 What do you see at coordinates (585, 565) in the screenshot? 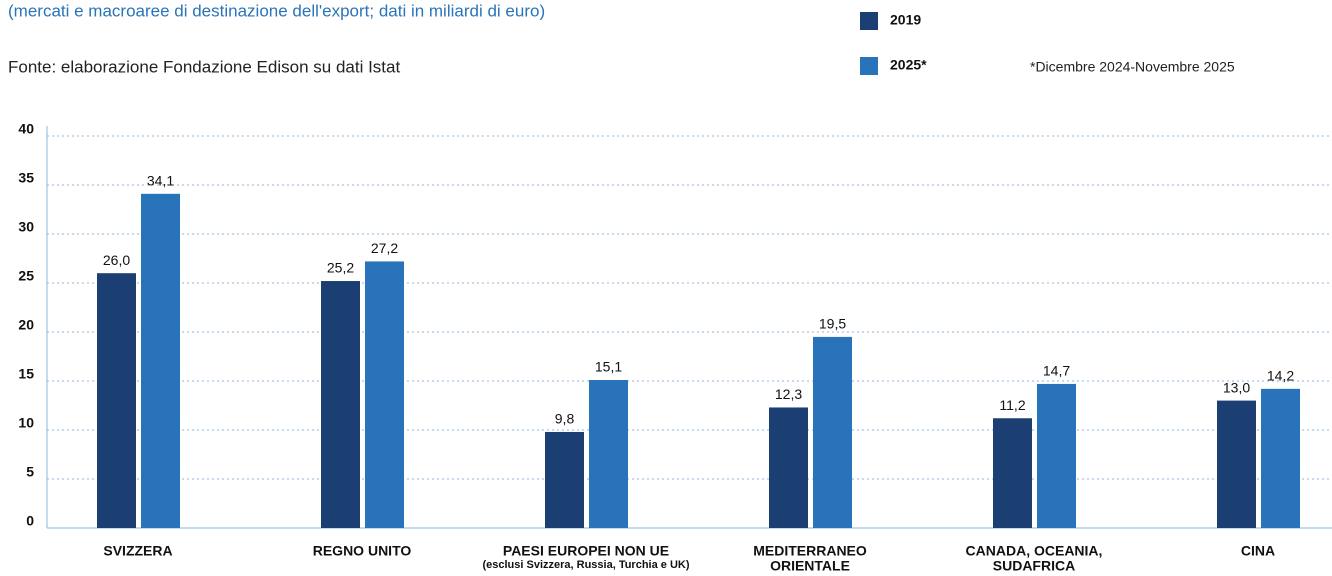
I see `x-tick-label: (esclusi Svizzera, Russia, Turchia e UK)` at bounding box center [585, 565].